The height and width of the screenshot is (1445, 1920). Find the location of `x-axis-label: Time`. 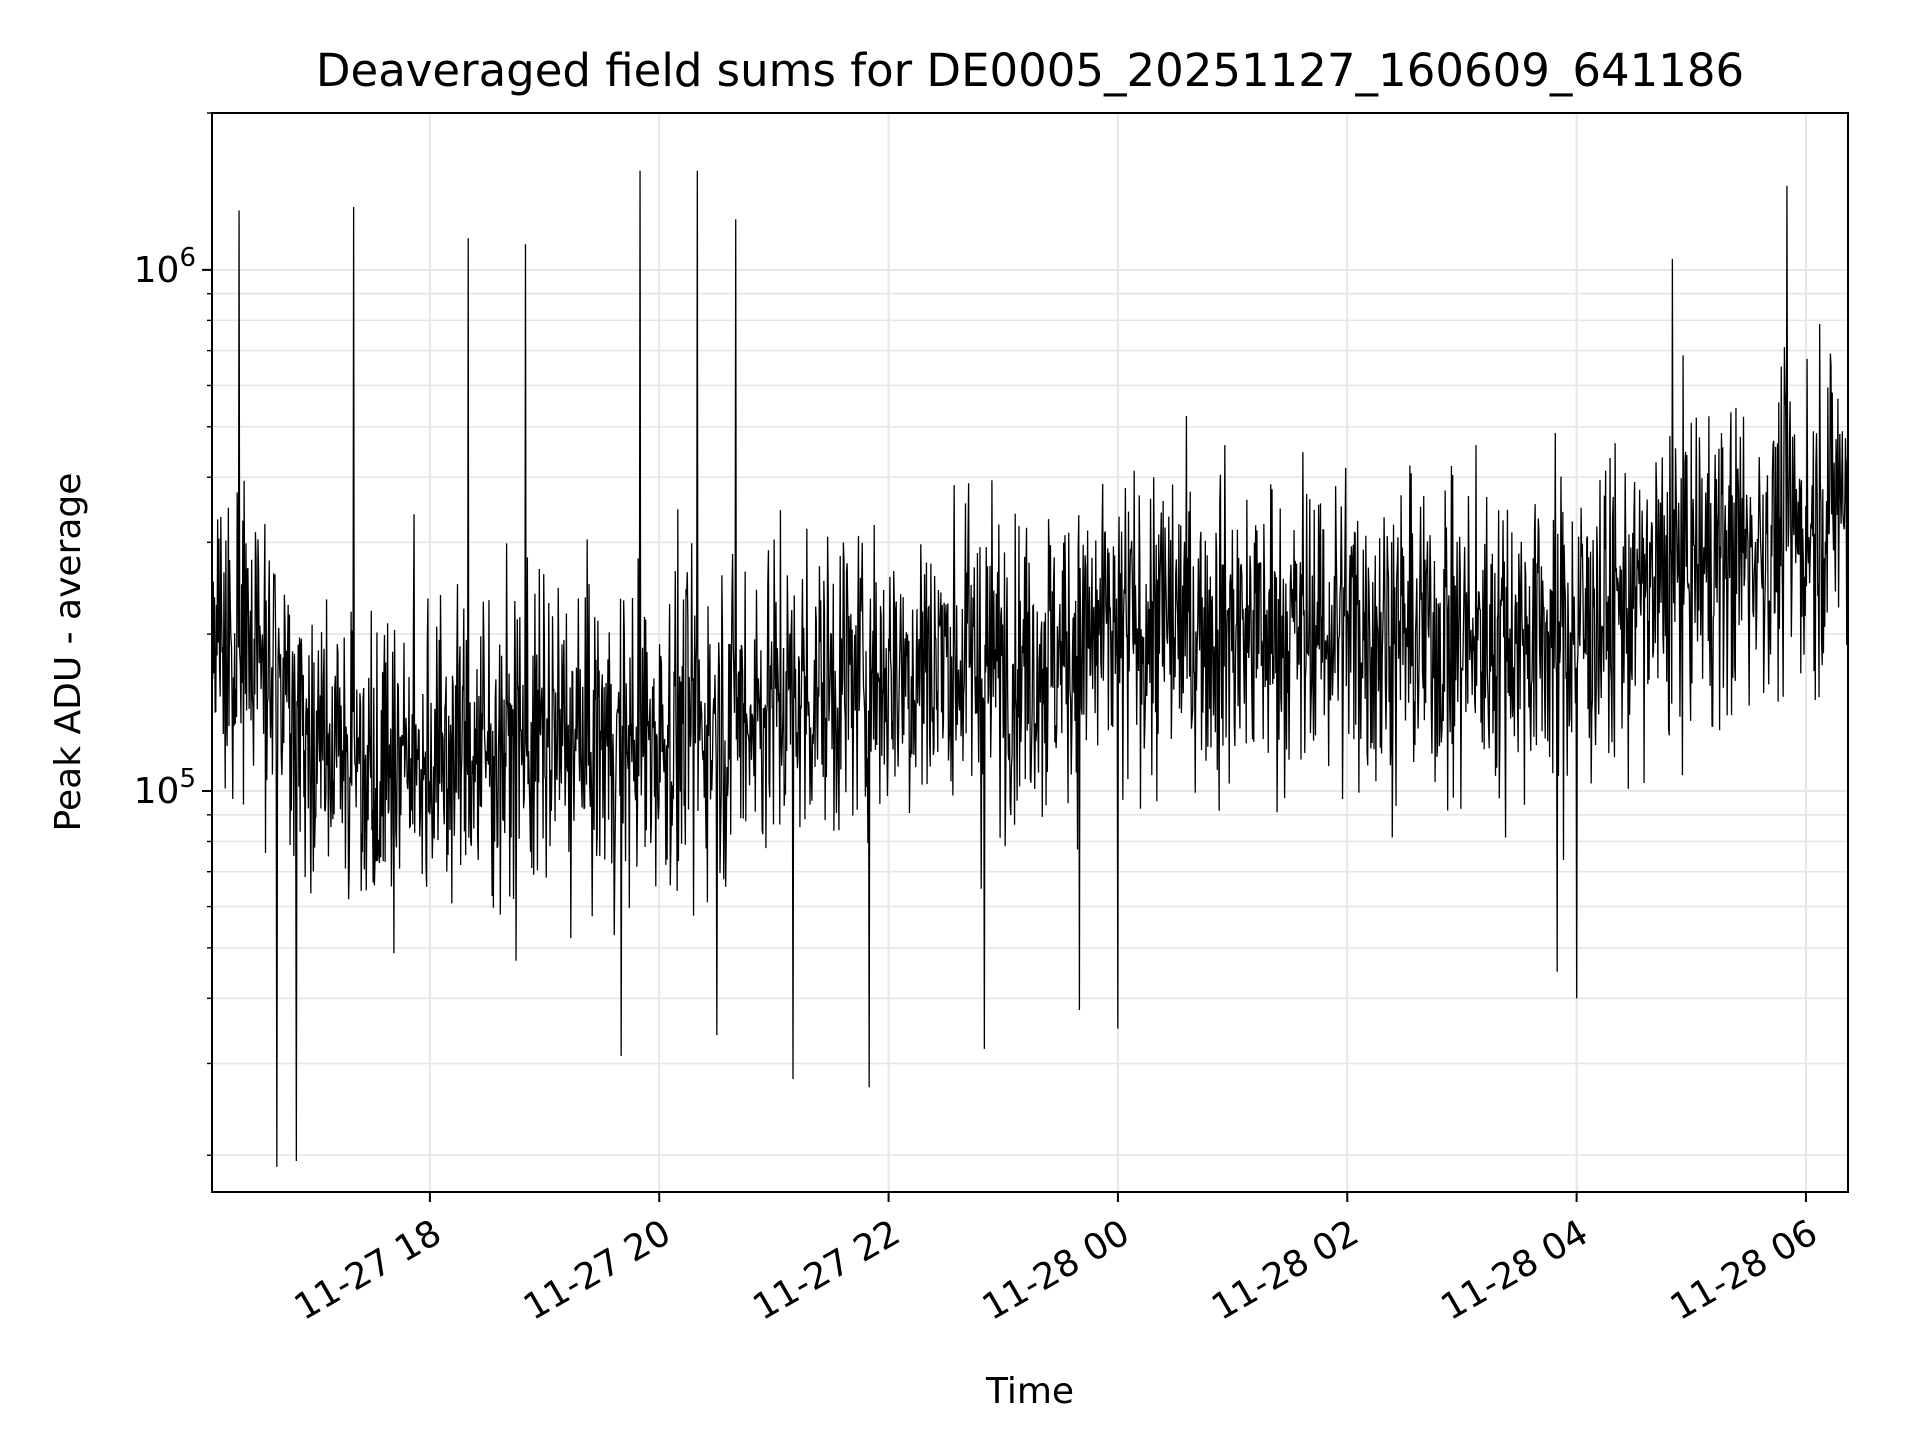

x-axis-label: Time is located at coordinates (1029, 1391).